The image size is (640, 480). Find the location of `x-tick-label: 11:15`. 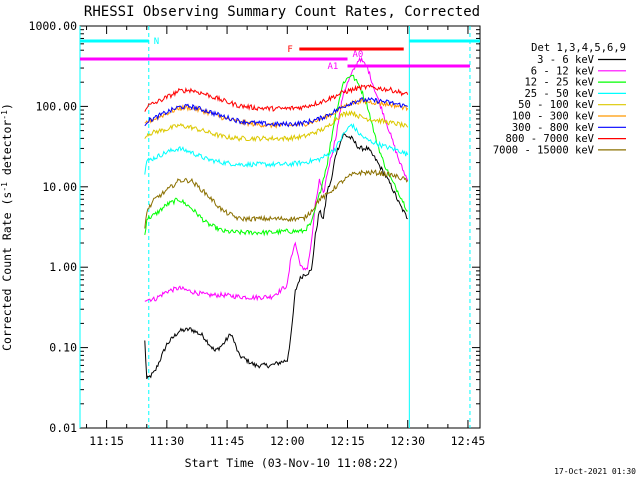

x-tick-label: 11:15 is located at coordinates (106, 441).